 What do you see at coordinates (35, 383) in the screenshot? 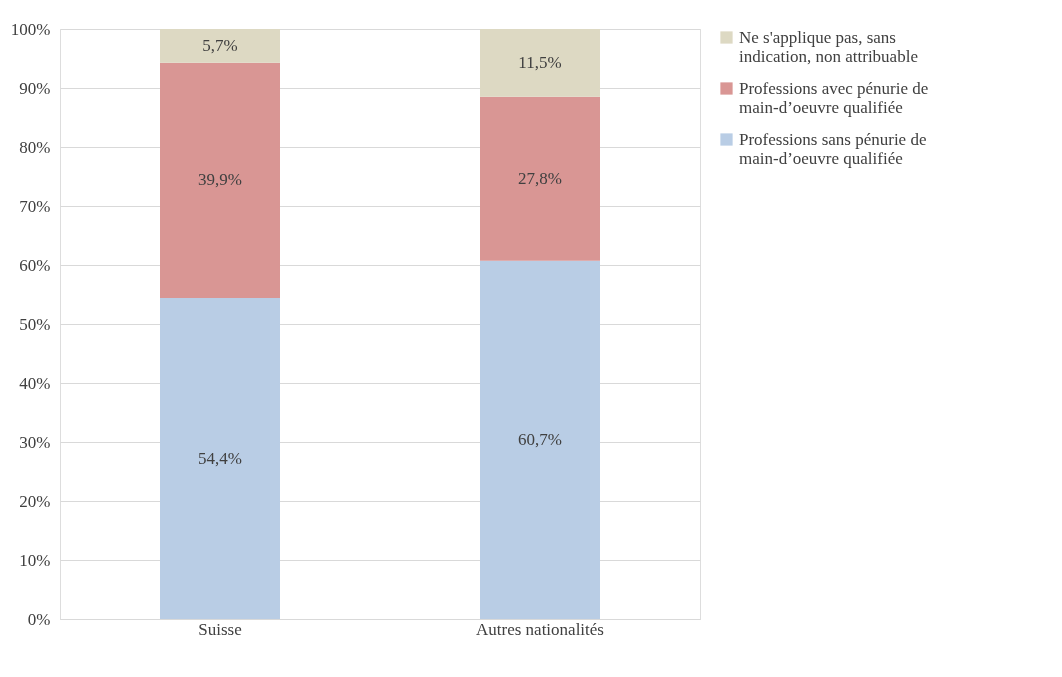
I see `y-tick-label: 40%` at bounding box center [35, 383].